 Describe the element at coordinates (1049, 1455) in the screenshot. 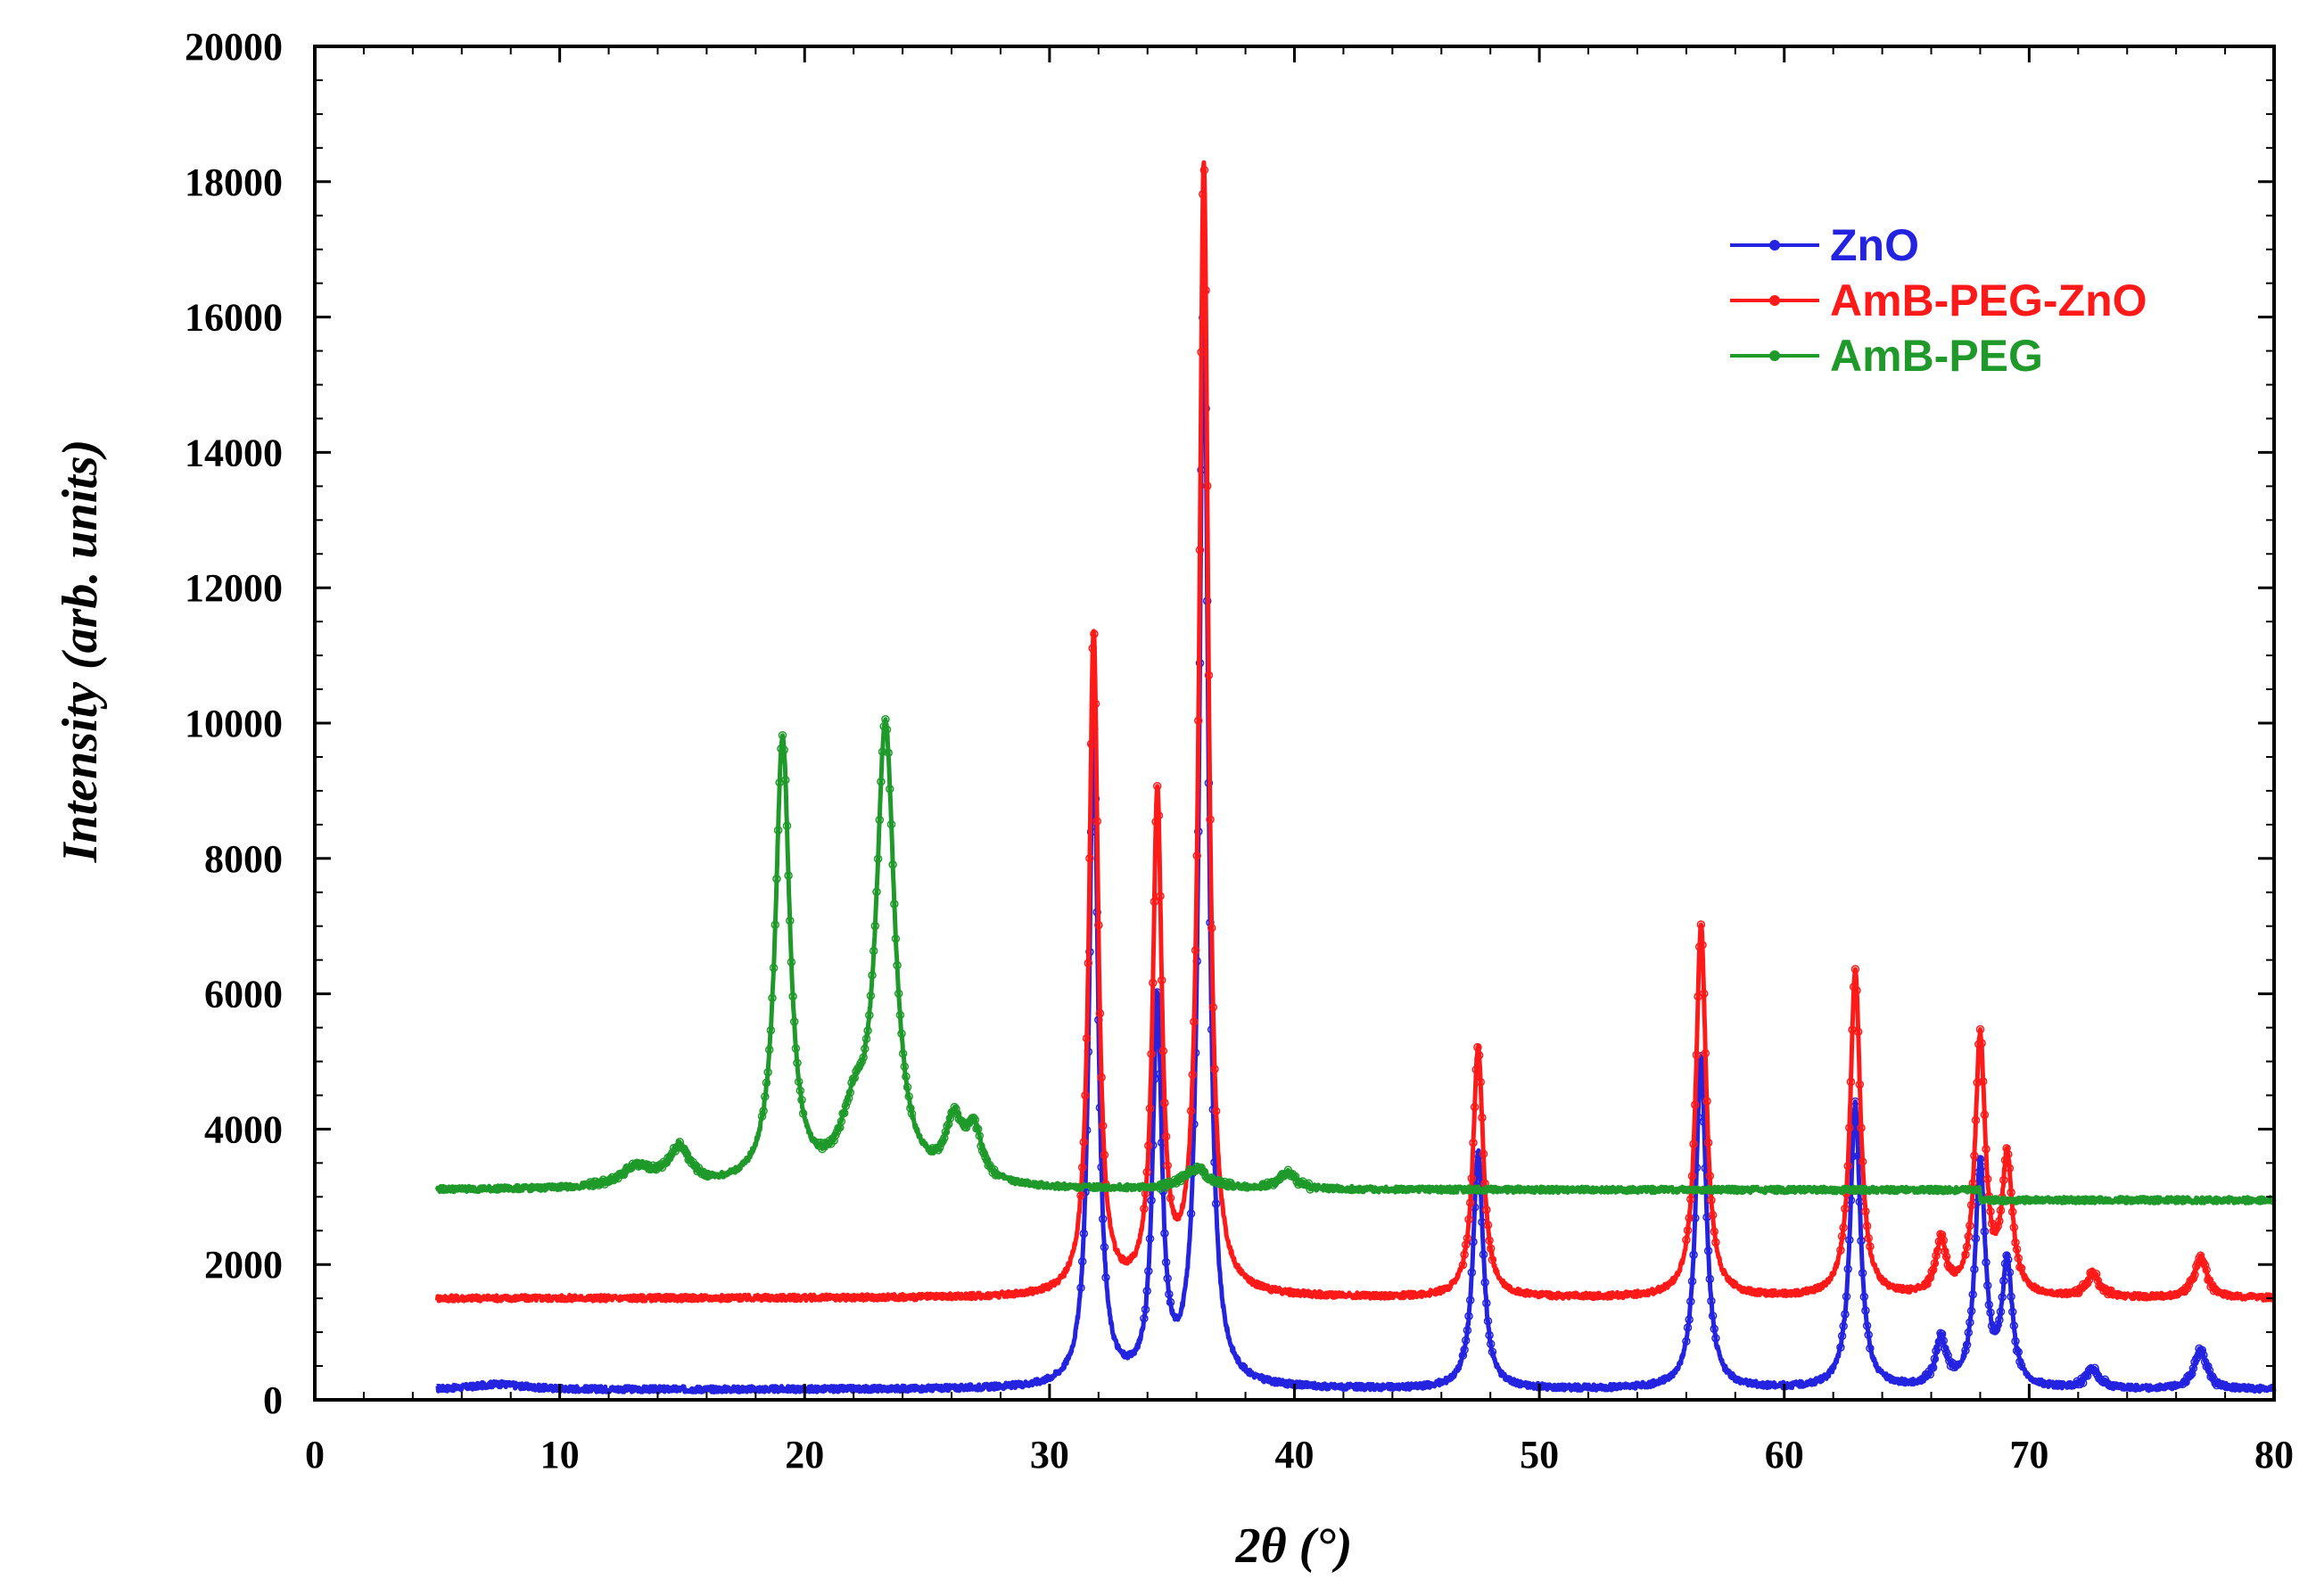

I see `x-tick-label: 30` at that location.